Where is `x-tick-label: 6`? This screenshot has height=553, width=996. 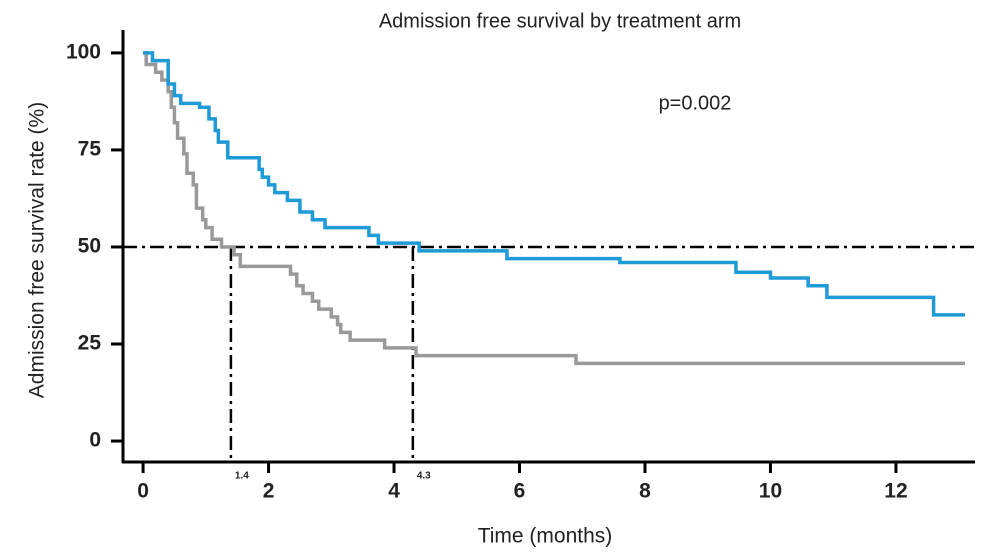
x-tick-label: 6 is located at coordinates (520, 491).